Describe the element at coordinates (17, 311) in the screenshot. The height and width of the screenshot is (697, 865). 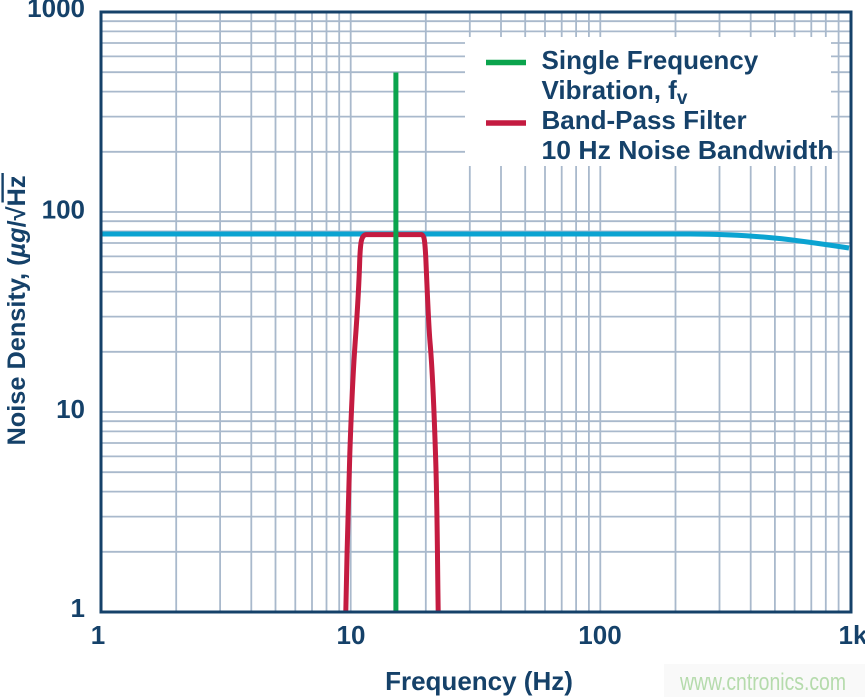
I see `svg-text: Noise Density, (µg/√Hz` at that location.